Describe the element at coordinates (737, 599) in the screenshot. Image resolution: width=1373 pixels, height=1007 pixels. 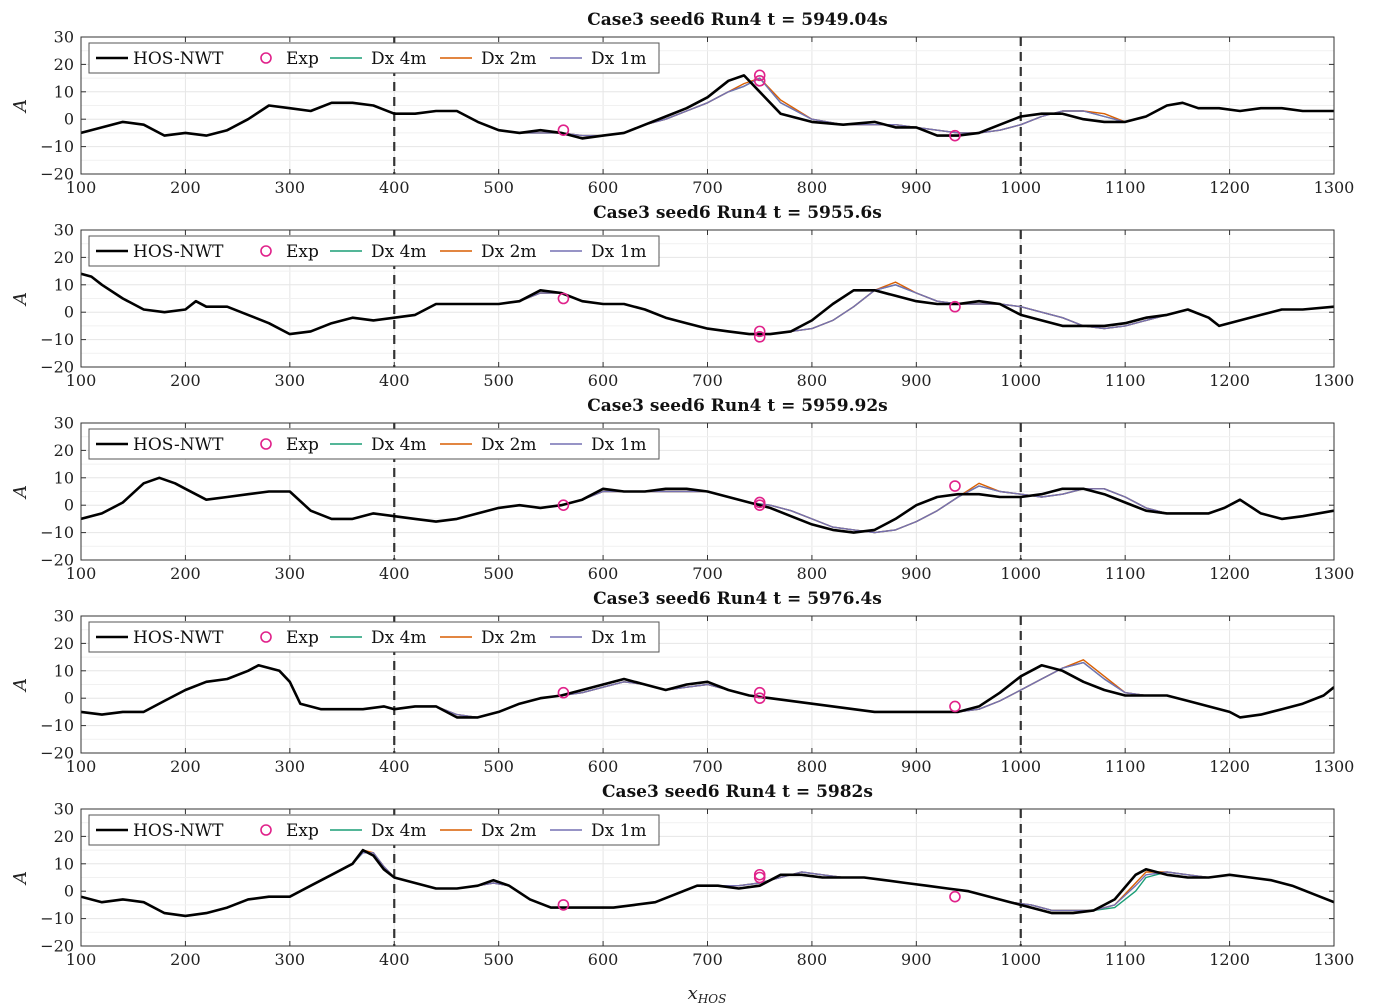
I see `panel-title: Case3 seed6 Run4 t = 5976.4s` at that location.